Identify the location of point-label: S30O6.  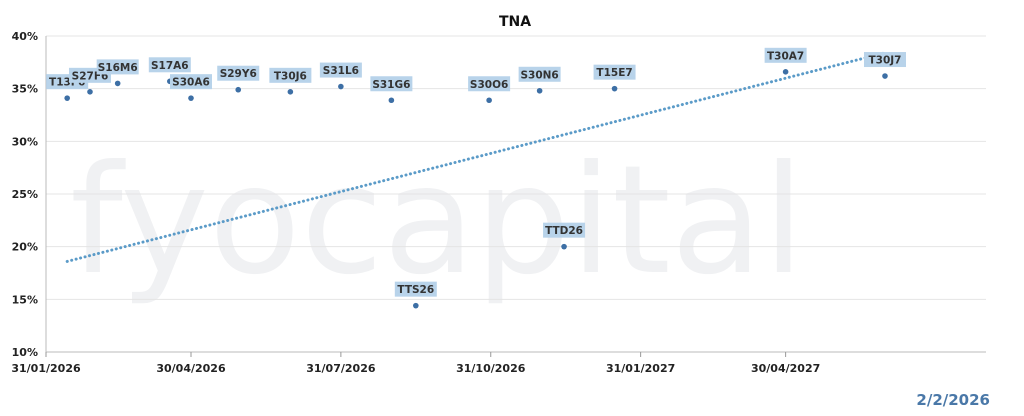
(489, 85).